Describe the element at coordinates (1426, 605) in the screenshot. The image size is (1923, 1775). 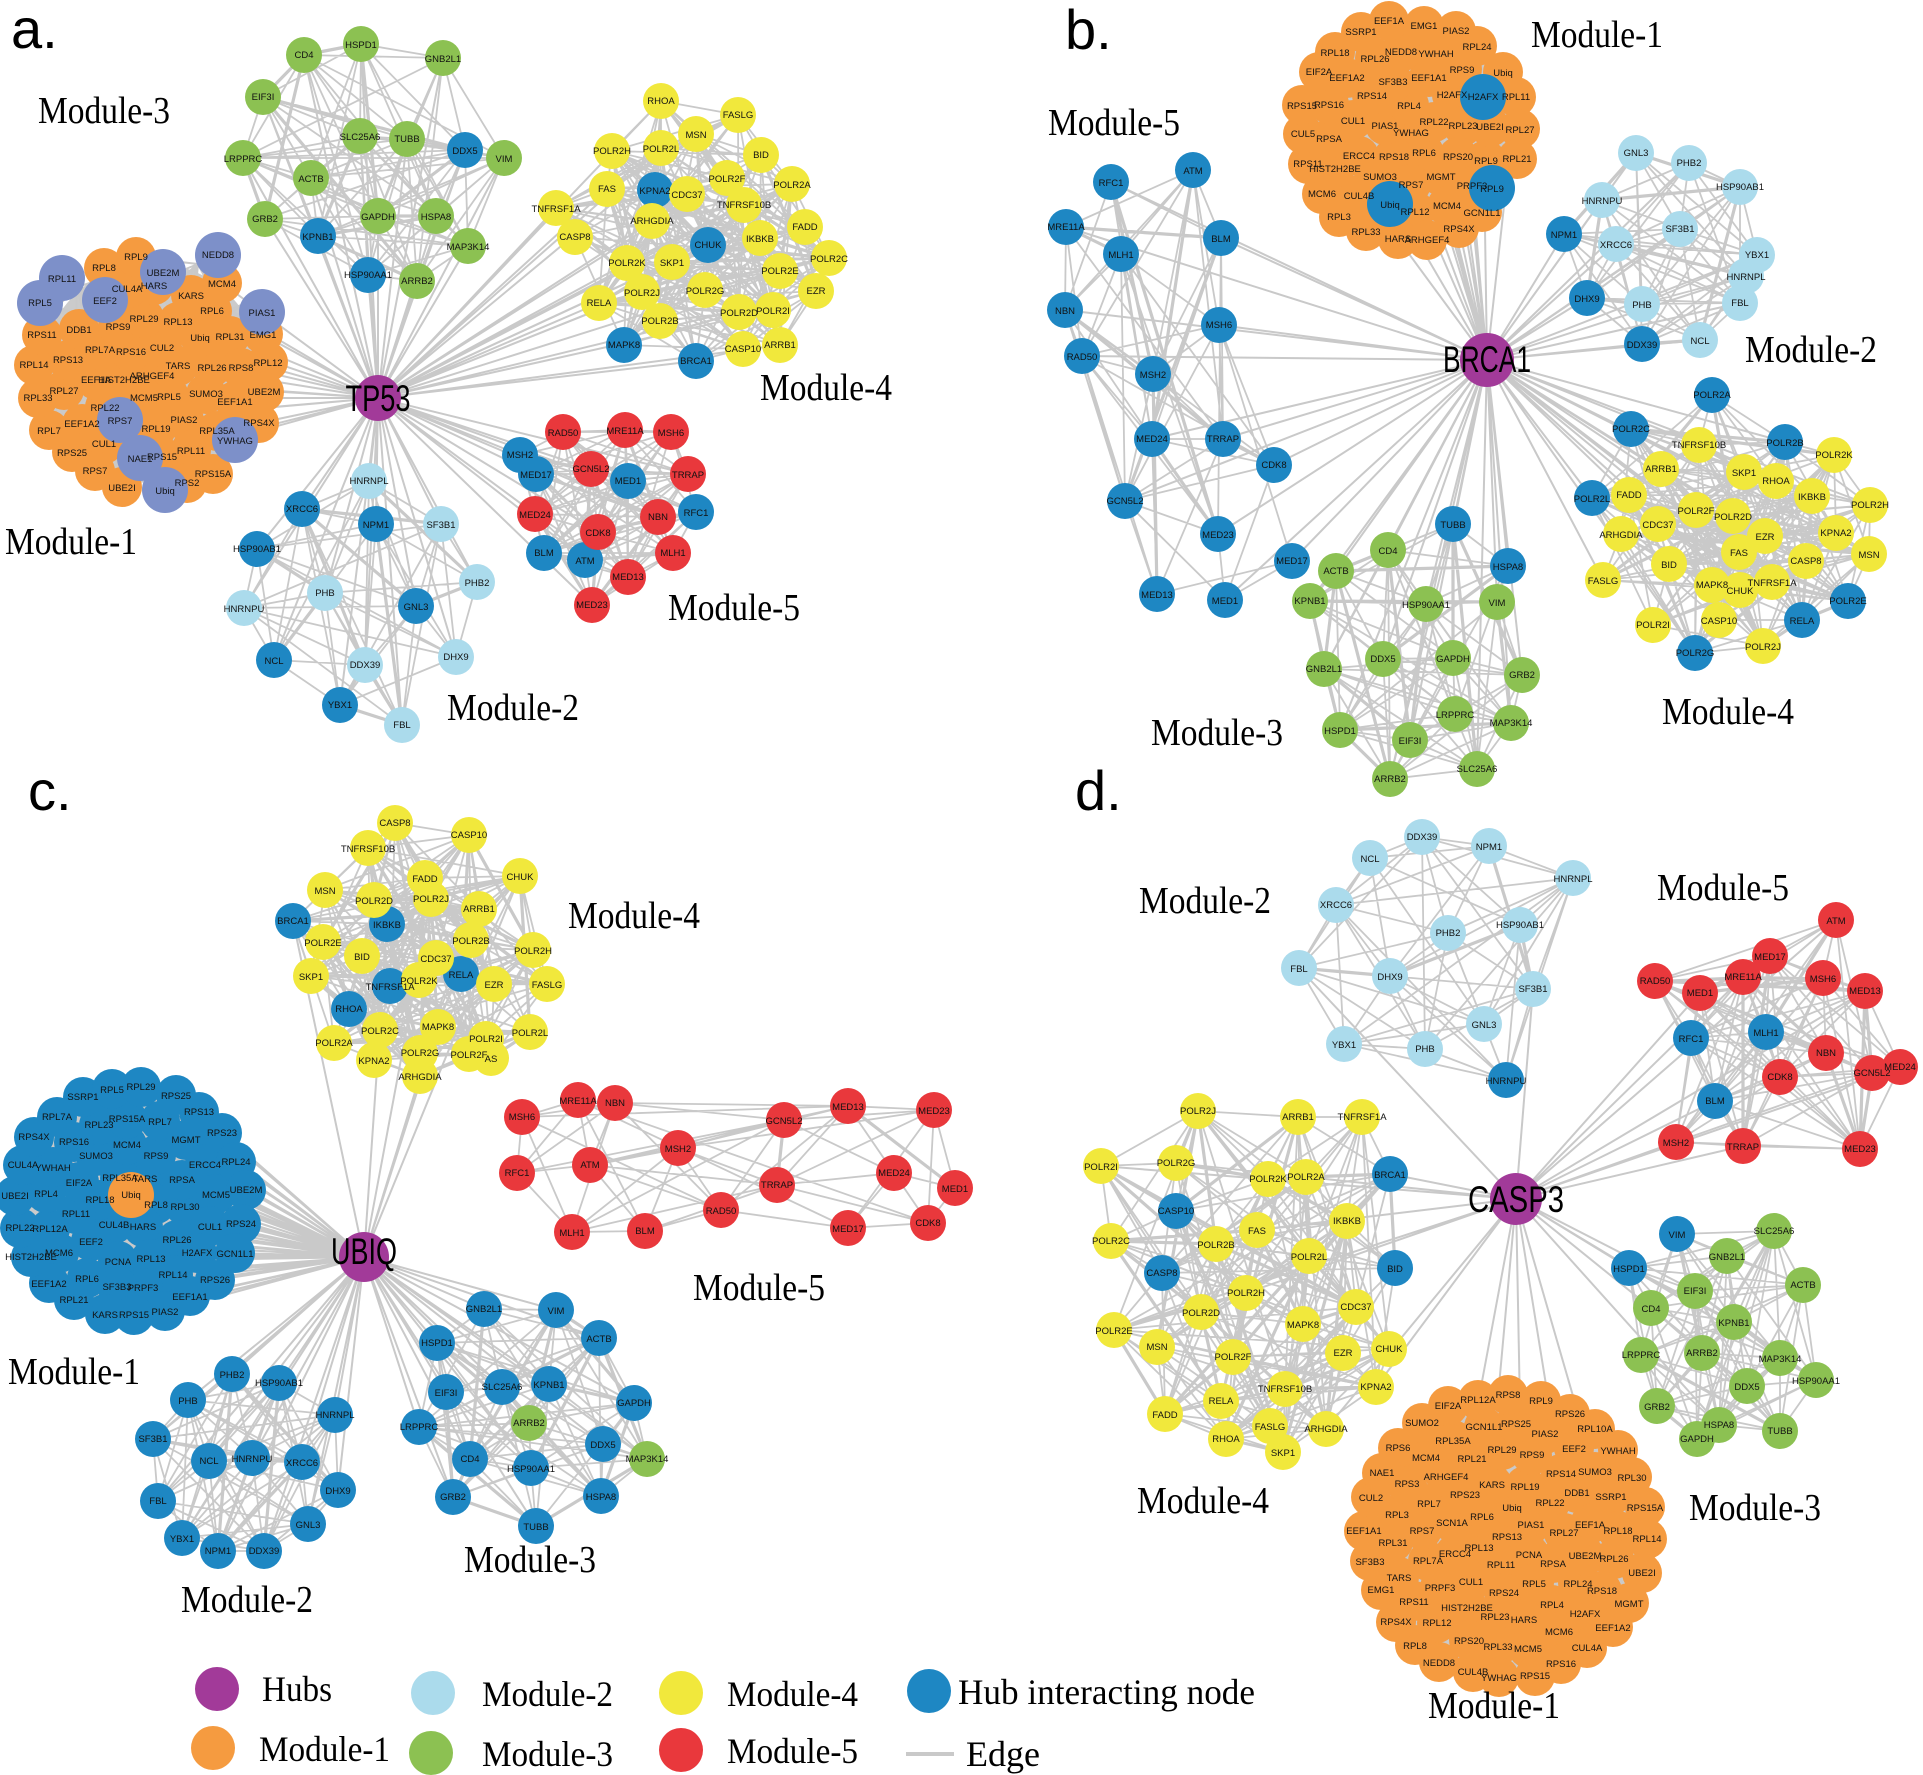
I see `svg-text: HSP90AA1` at that location.